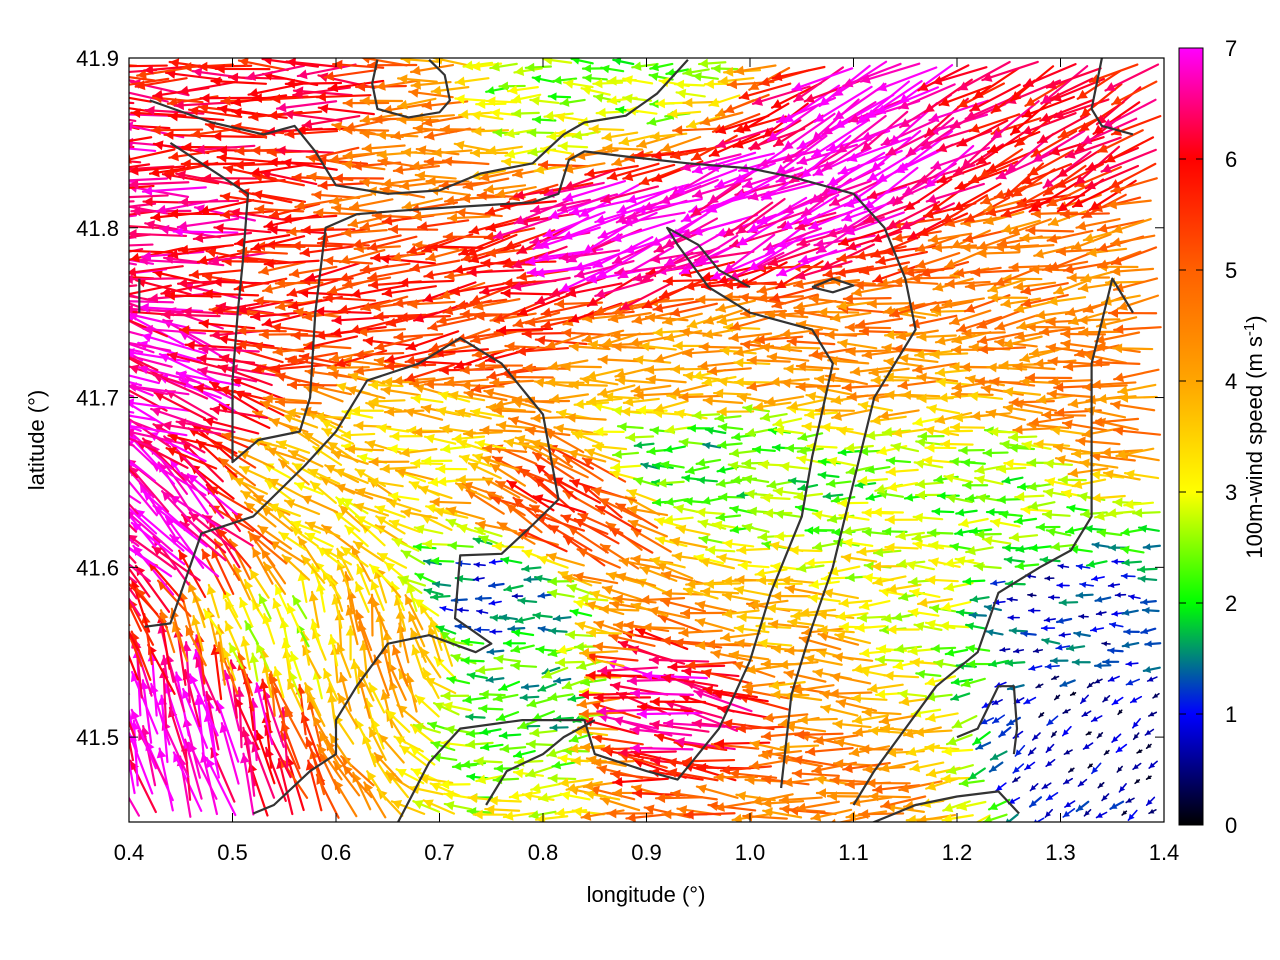 The height and width of the screenshot is (960, 1280). I want to click on contour-line, so click(419, 126).